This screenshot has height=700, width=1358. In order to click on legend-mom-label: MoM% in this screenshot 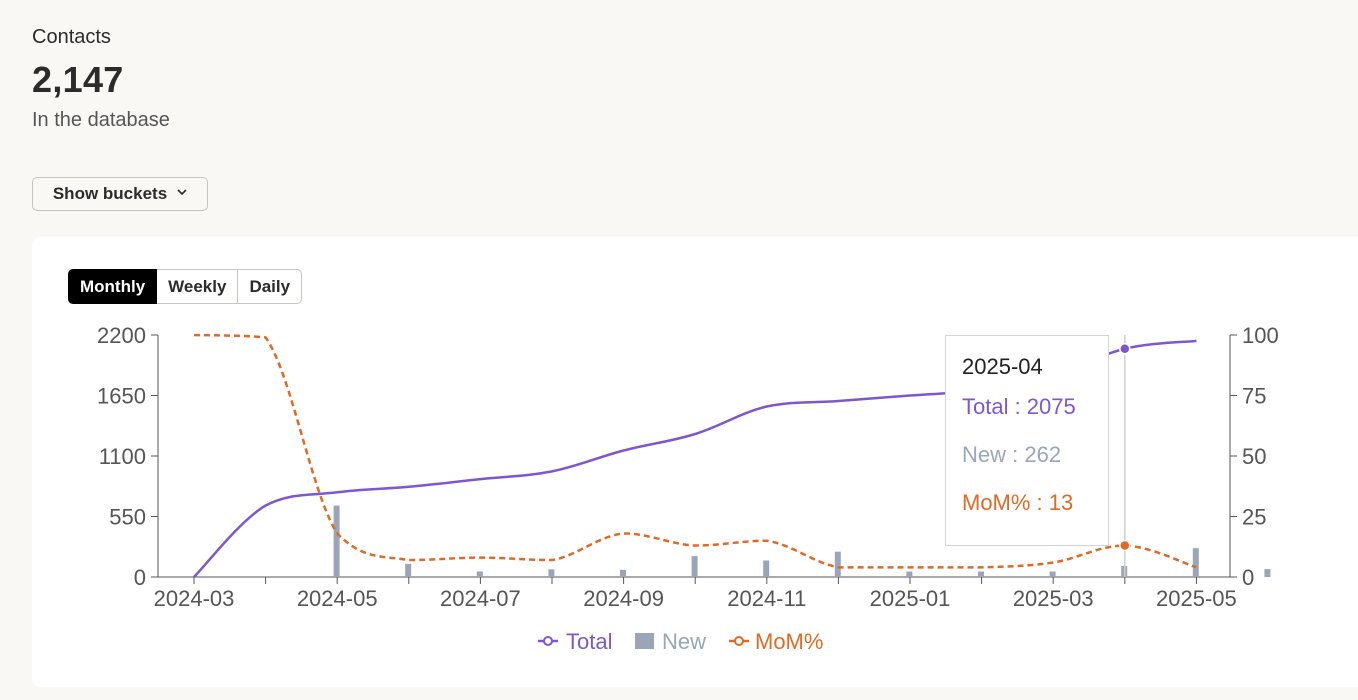, I will do `click(789, 641)`.